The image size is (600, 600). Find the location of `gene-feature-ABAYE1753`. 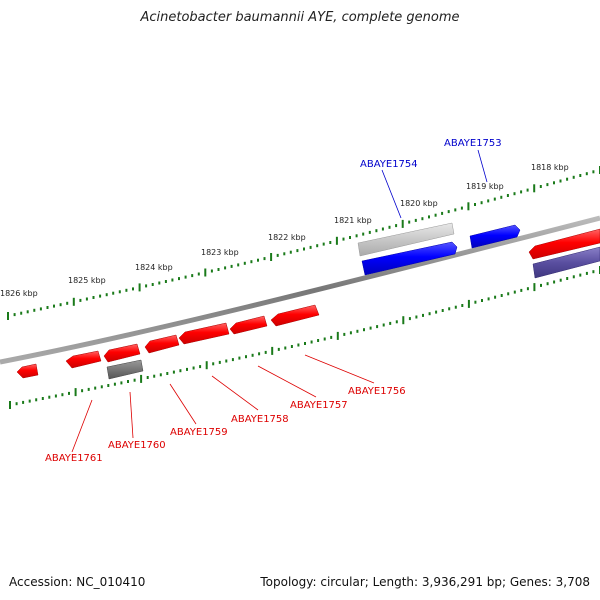

gene-feature-ABAYE1753 is located at coordinates (495, 236).